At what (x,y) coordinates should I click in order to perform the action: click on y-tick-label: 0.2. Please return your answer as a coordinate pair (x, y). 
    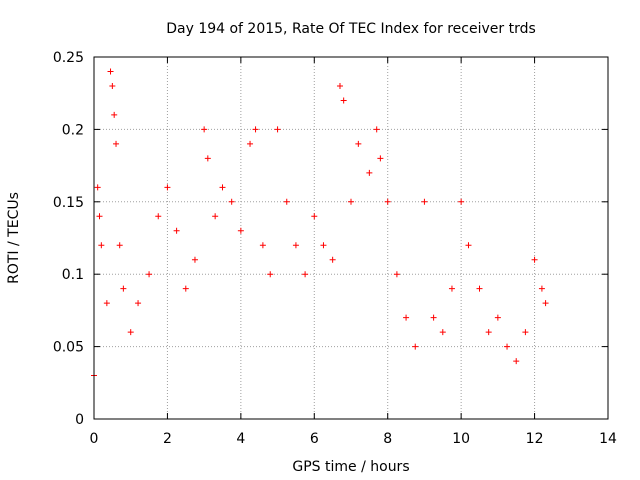
    Looking at the image, I should click on (73, 130).